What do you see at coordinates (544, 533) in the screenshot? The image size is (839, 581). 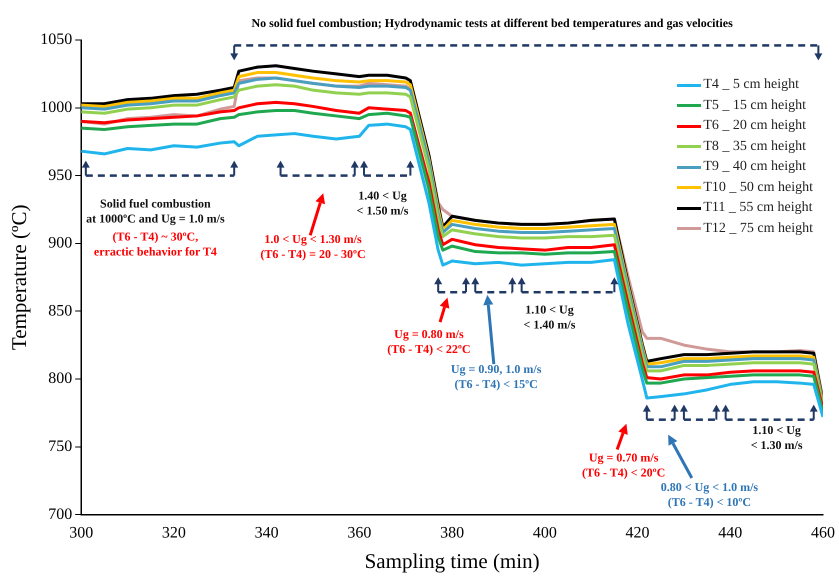 I see `x-tick-label: 400` at bounding box center [544, 533].